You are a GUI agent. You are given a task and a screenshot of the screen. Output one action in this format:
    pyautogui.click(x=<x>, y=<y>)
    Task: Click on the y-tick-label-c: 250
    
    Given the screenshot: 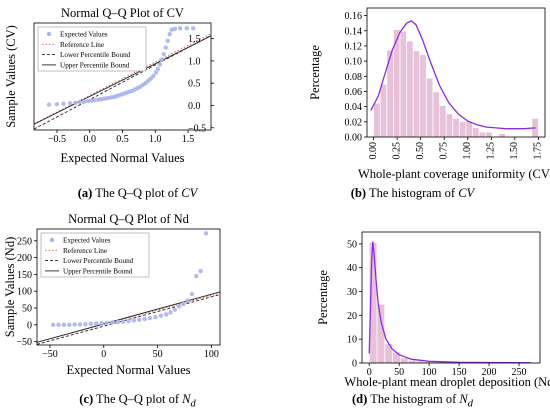 What is the action you would take?
    pyautogui.click(x=24, y=241)
    